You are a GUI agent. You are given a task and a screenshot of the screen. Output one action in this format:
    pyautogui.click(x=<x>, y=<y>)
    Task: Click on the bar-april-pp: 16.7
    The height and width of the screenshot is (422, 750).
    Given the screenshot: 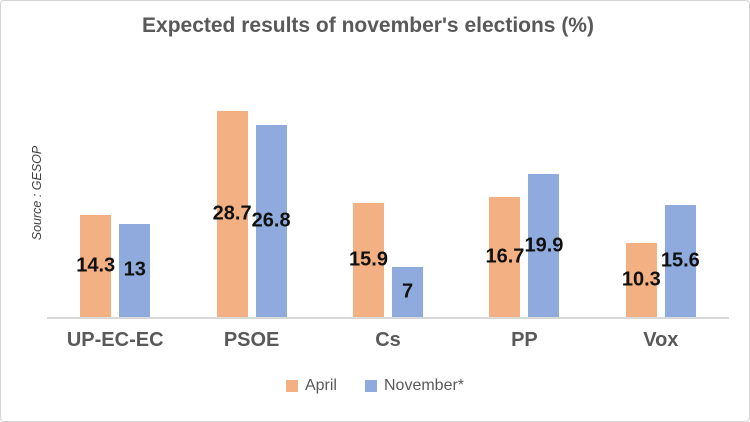 What is the action you would take?
    pyautogui.click(x=504, y=257)
    